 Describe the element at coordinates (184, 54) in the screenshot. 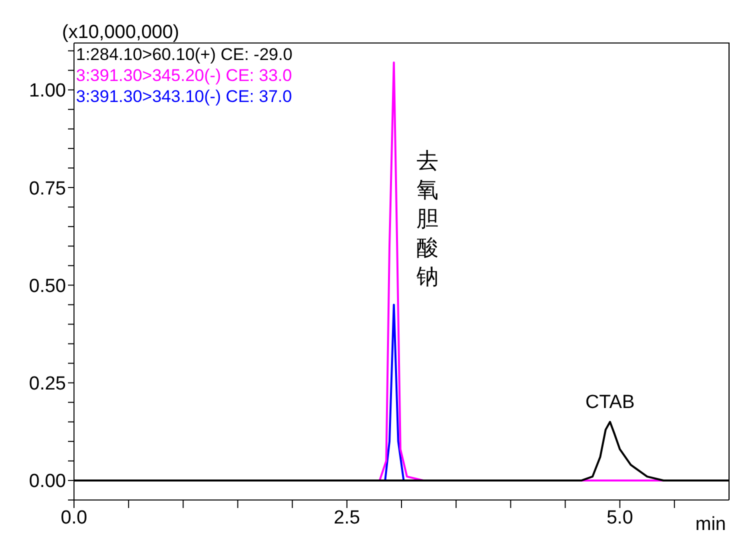

I see `text: 1:284.10>60.10(+) CE: -29.0` at that location.